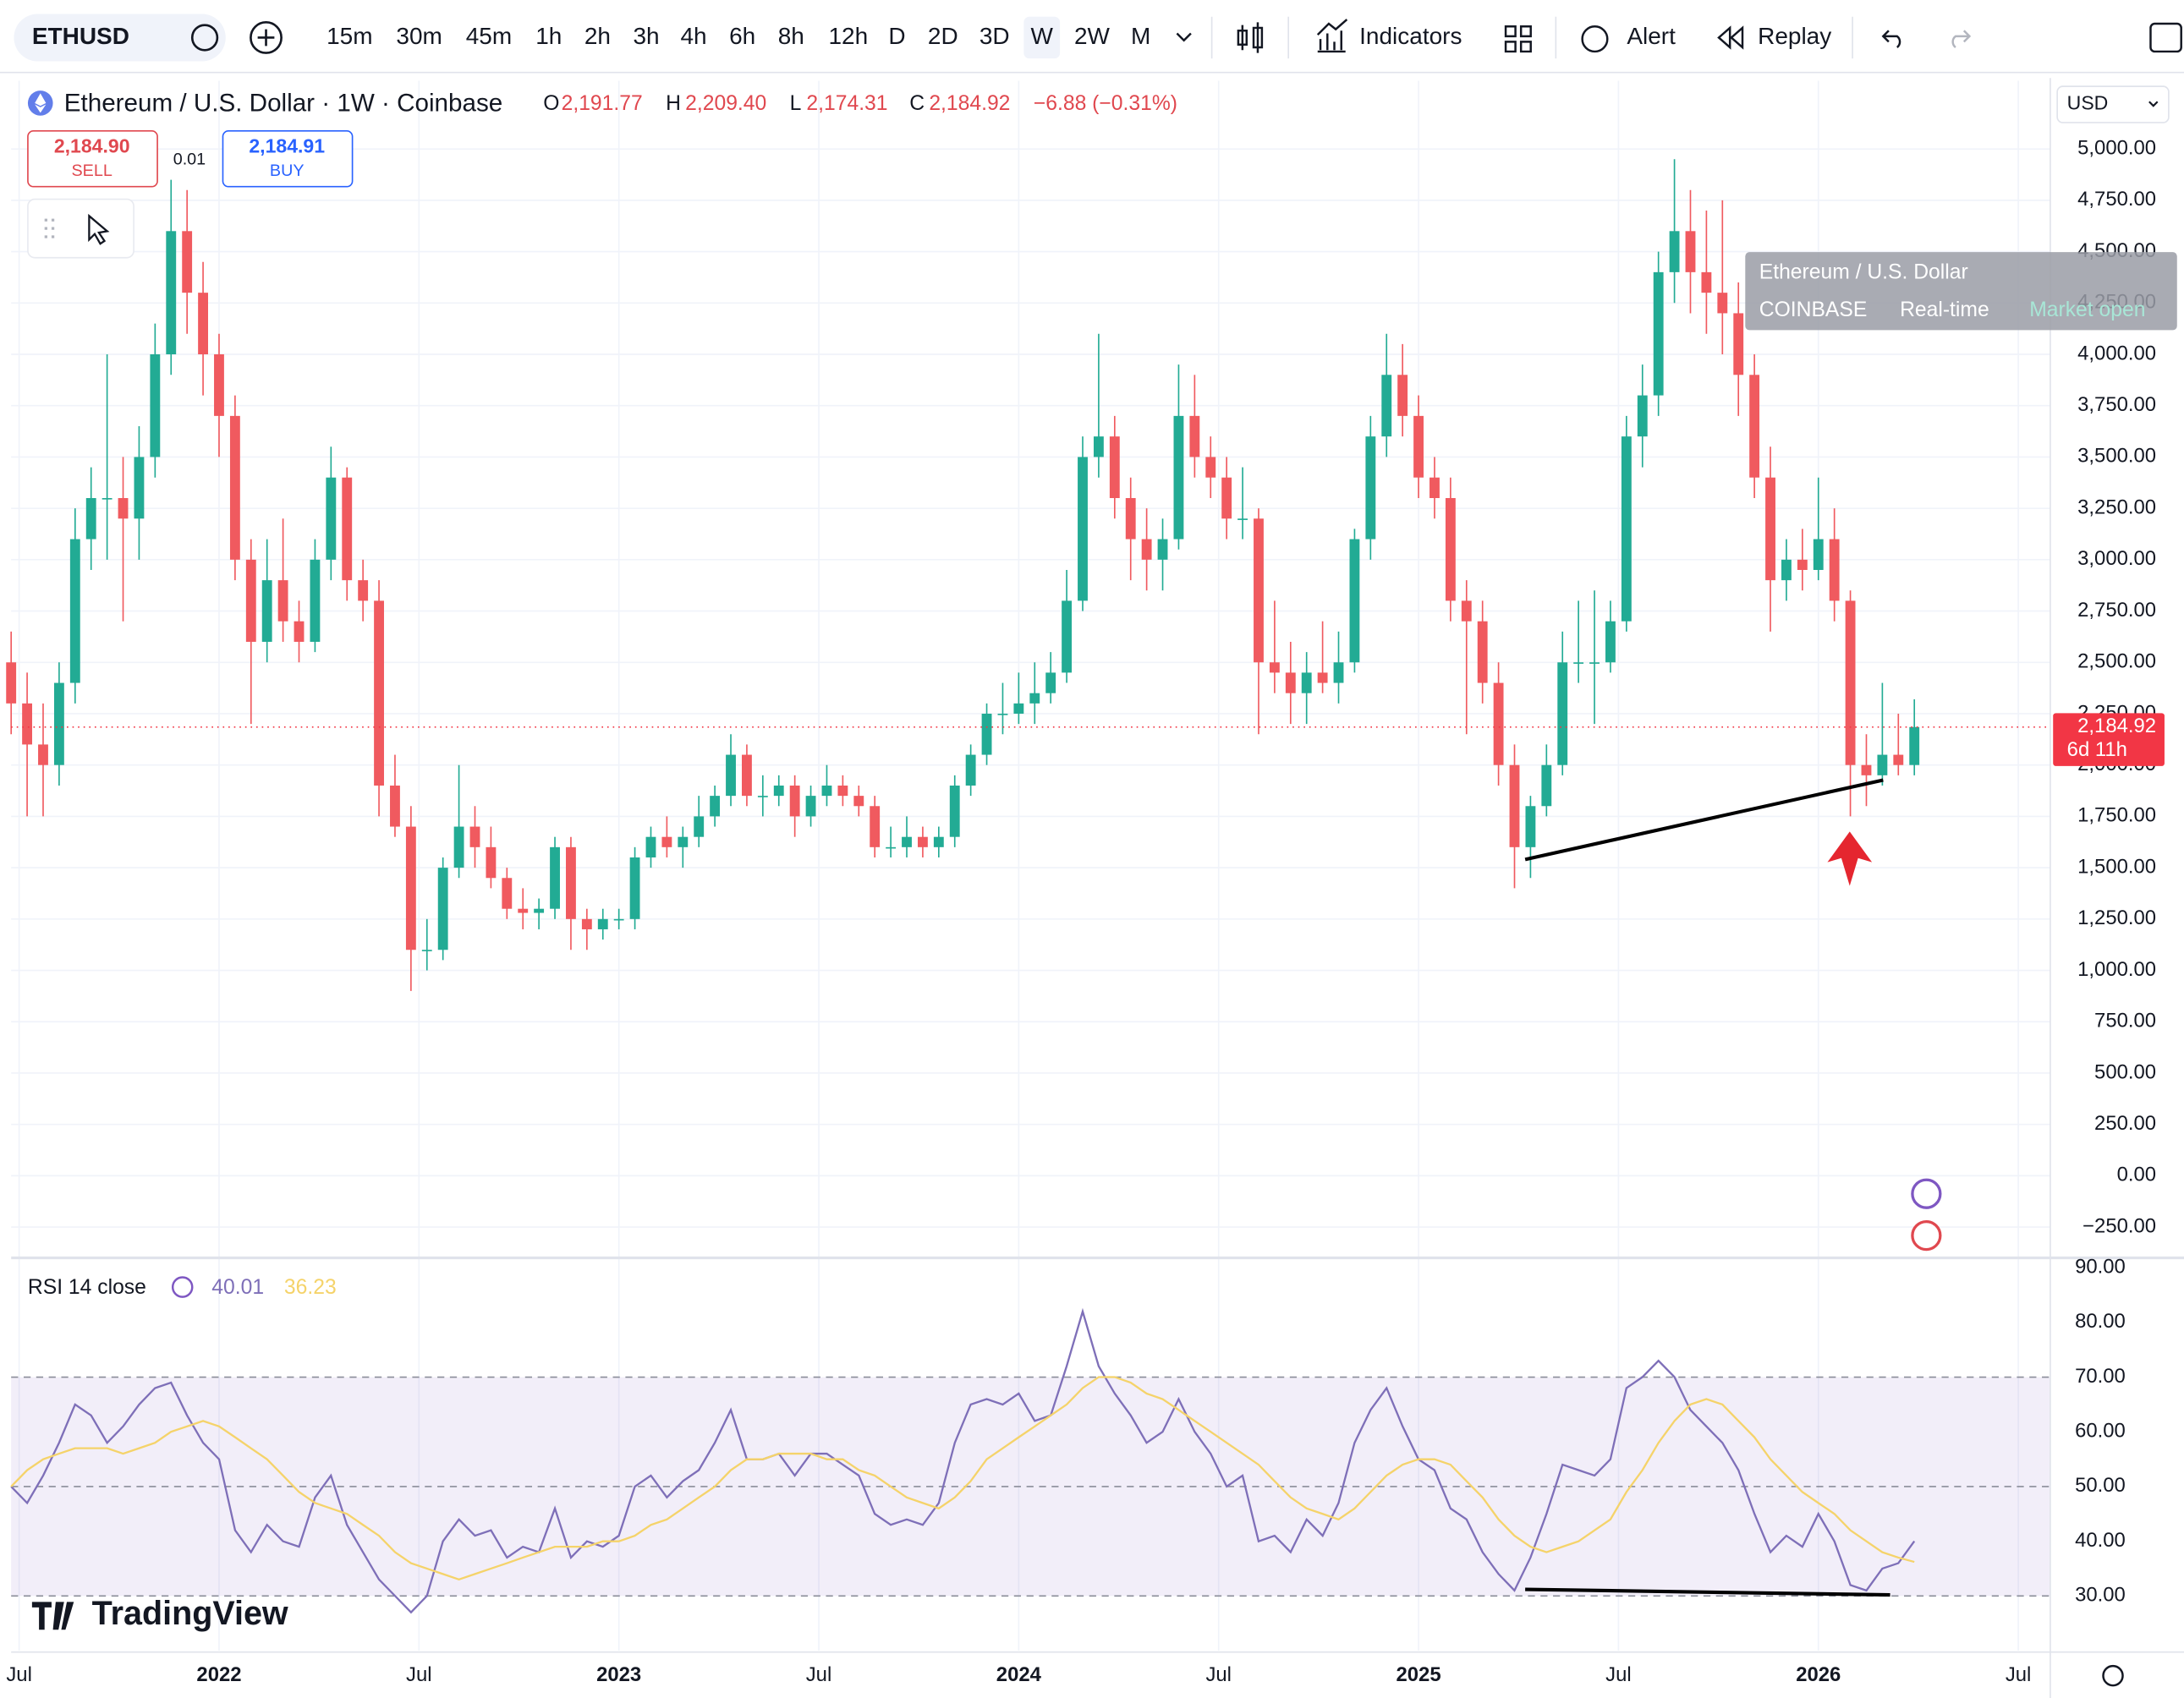 Image resolution: width=2184 pixels, height=1698 pixels. I want to click on timeframe-button: 1h, so click(548, 36).